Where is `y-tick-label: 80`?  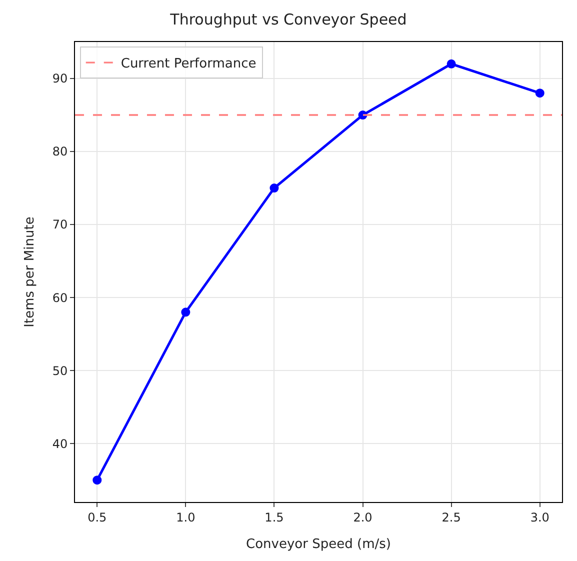
y-tick-label: 80 is located at coordinates (60, 151).